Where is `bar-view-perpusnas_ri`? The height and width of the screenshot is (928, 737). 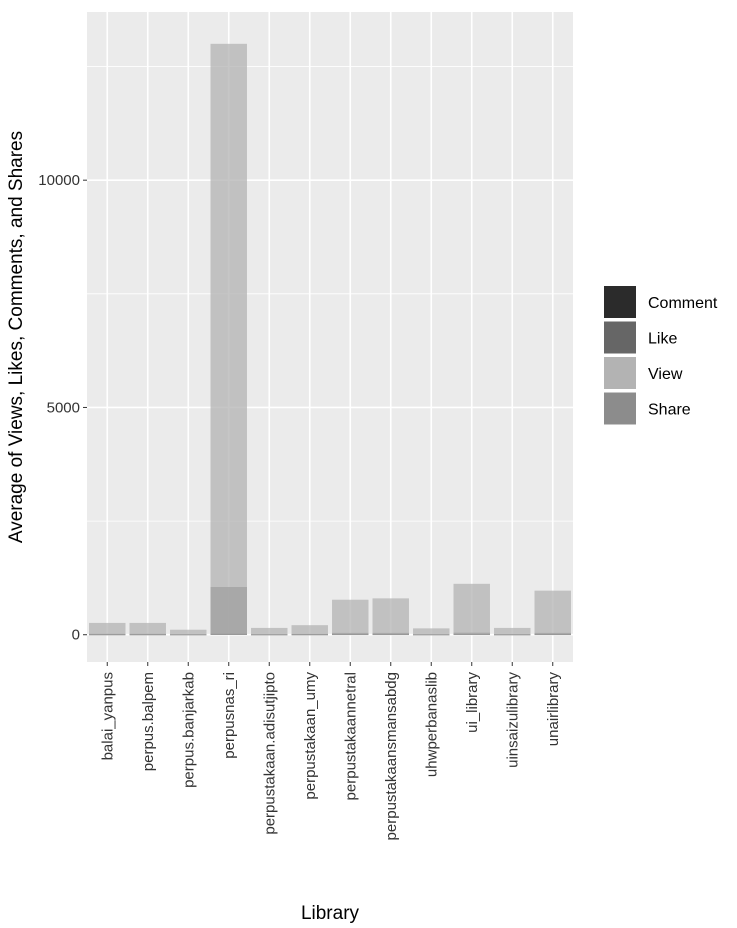
bar-view-perpusnas_ri is located at coordinates (228, 339).